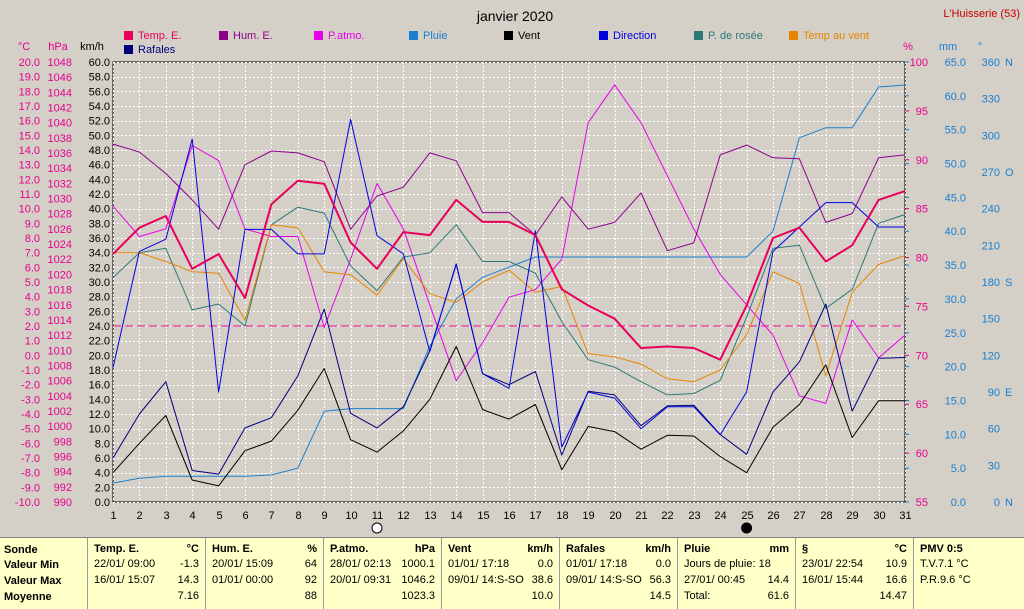  Describe the element at coordinates (945, 580) in the screenshot. I see `stats-pmv-line2: P.R.9.6 °C` at that location.